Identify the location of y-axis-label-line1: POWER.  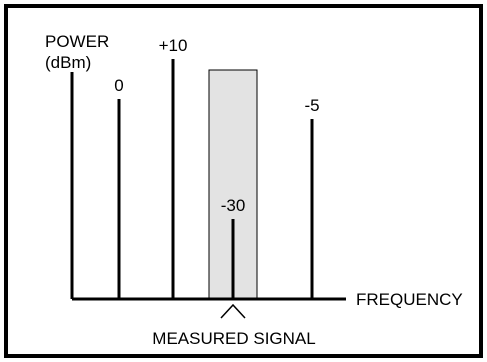
(77, 41).